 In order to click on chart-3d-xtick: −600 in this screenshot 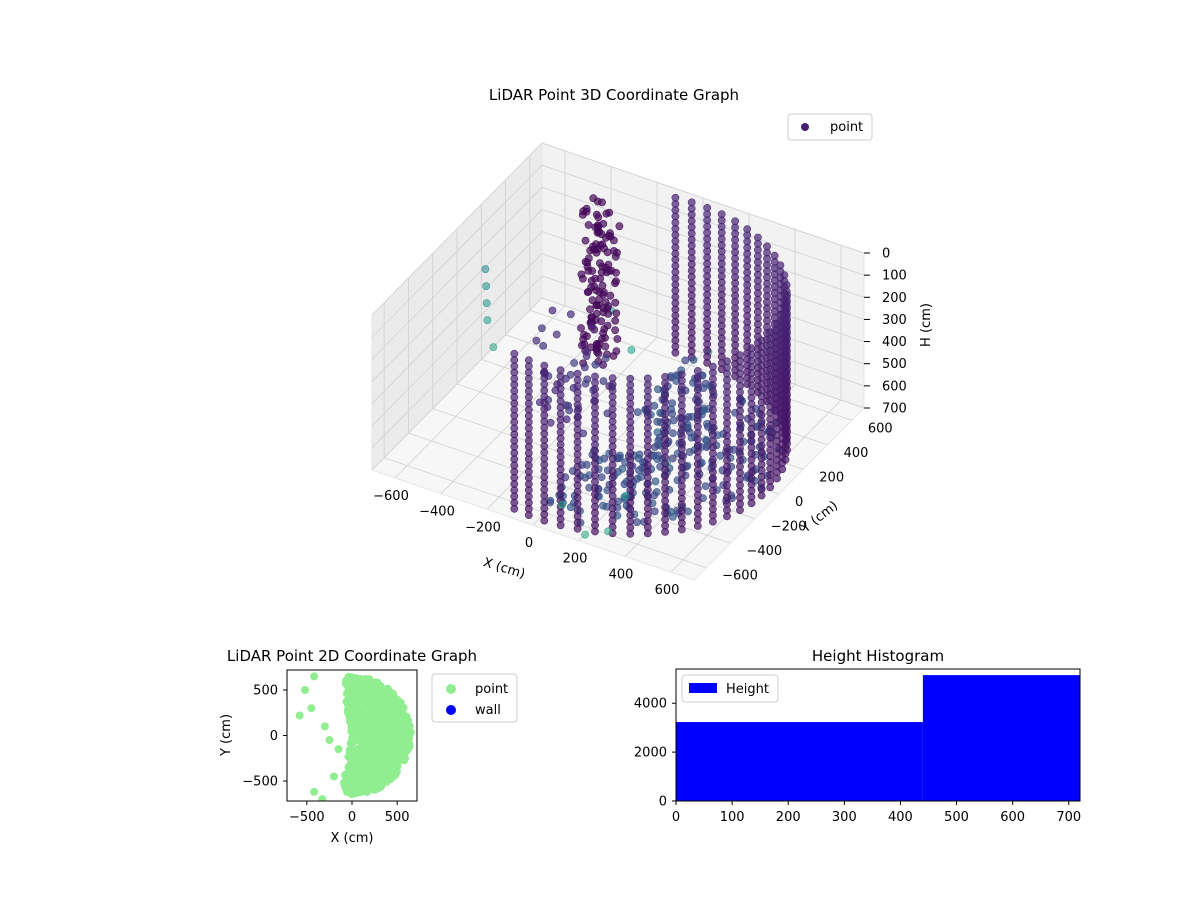, I will do `click(391, 496)`.